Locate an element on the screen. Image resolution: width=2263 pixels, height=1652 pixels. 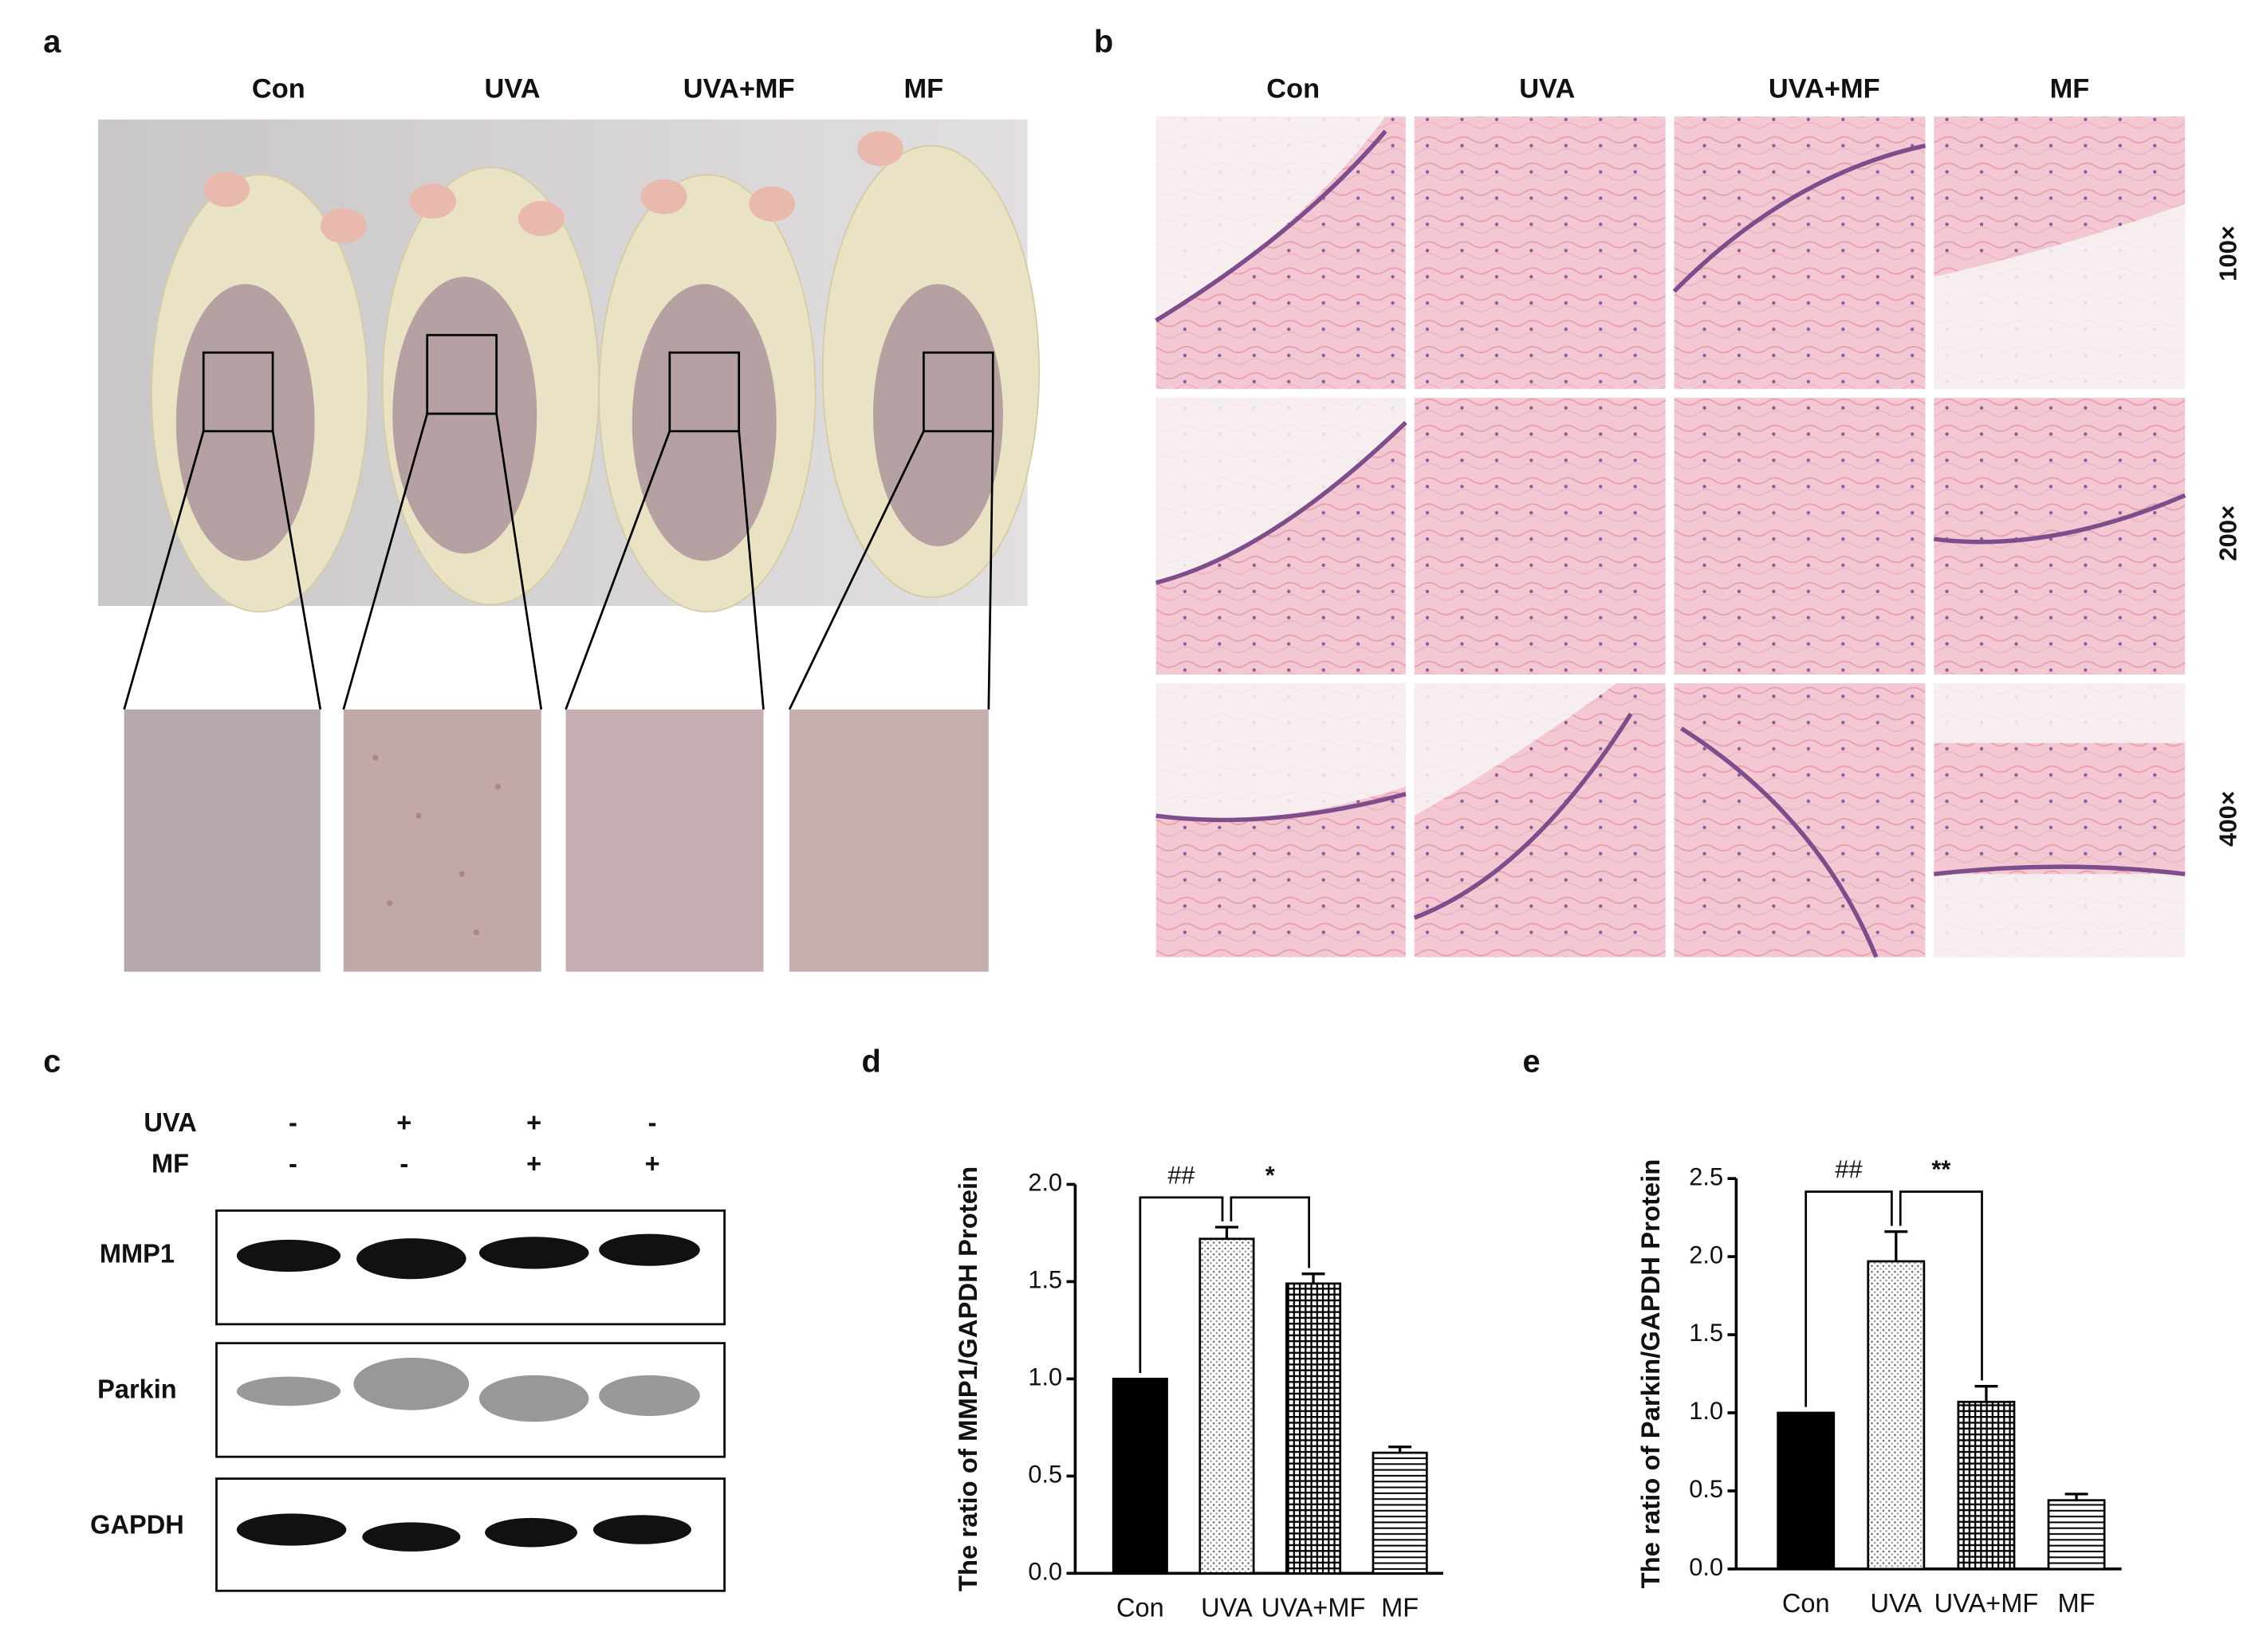
panel-label: c is located at coordinates (52, 1061).